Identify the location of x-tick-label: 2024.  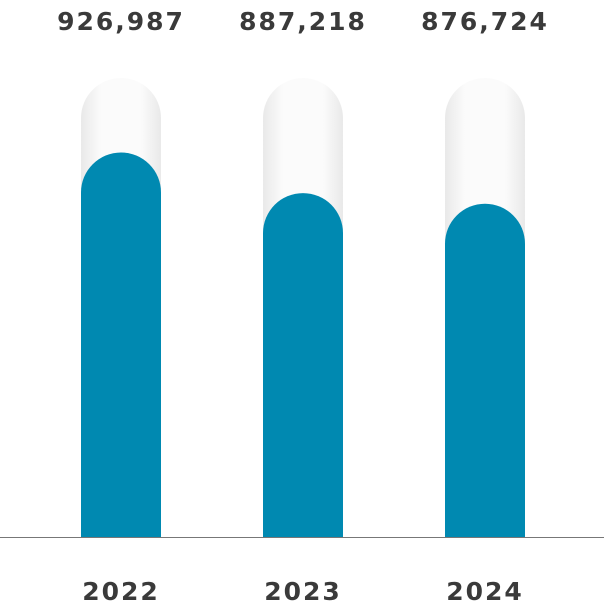
(485, 591).